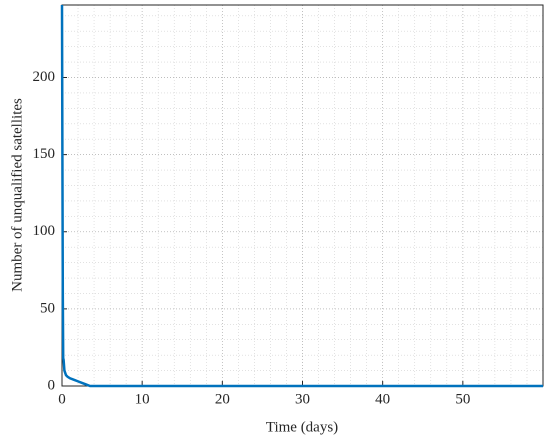 This screenshot has width=550, height=443. Describe the element at coordinates (462, 399) in the screenshot. I see `x-tick-label: 50` at that location.